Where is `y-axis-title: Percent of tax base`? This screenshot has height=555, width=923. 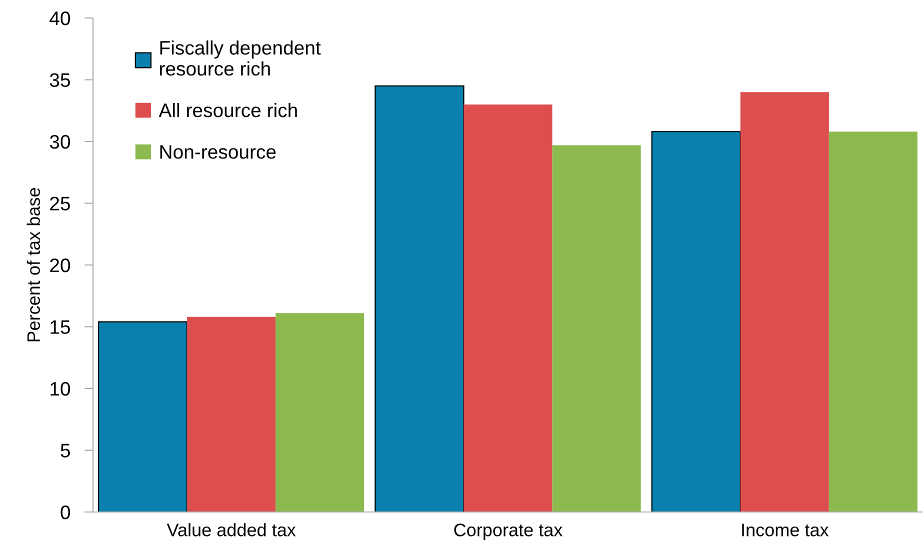
y-axis-title: Percent of tax base is located at coordinates (33, 265).